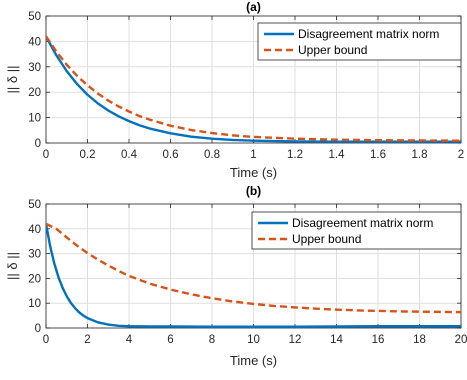  What do you see at coordinates (419, 340) in the screenshot?
I see `x-tick-label: 18` at bounding box center [419, 340].